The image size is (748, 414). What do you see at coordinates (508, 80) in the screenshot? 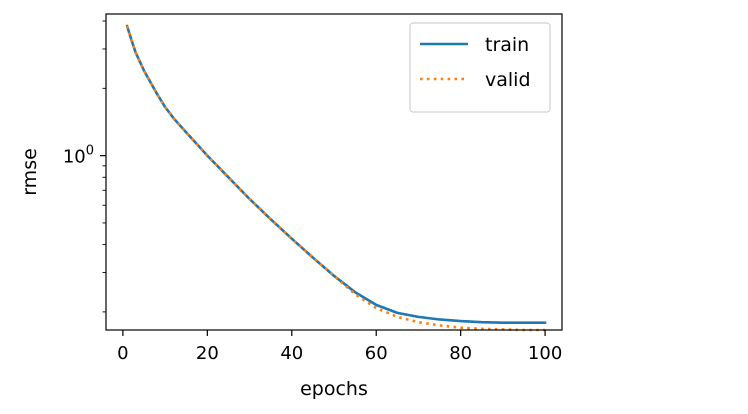
I see `legend-label-valid: valid` at bounding box center [508, 80].